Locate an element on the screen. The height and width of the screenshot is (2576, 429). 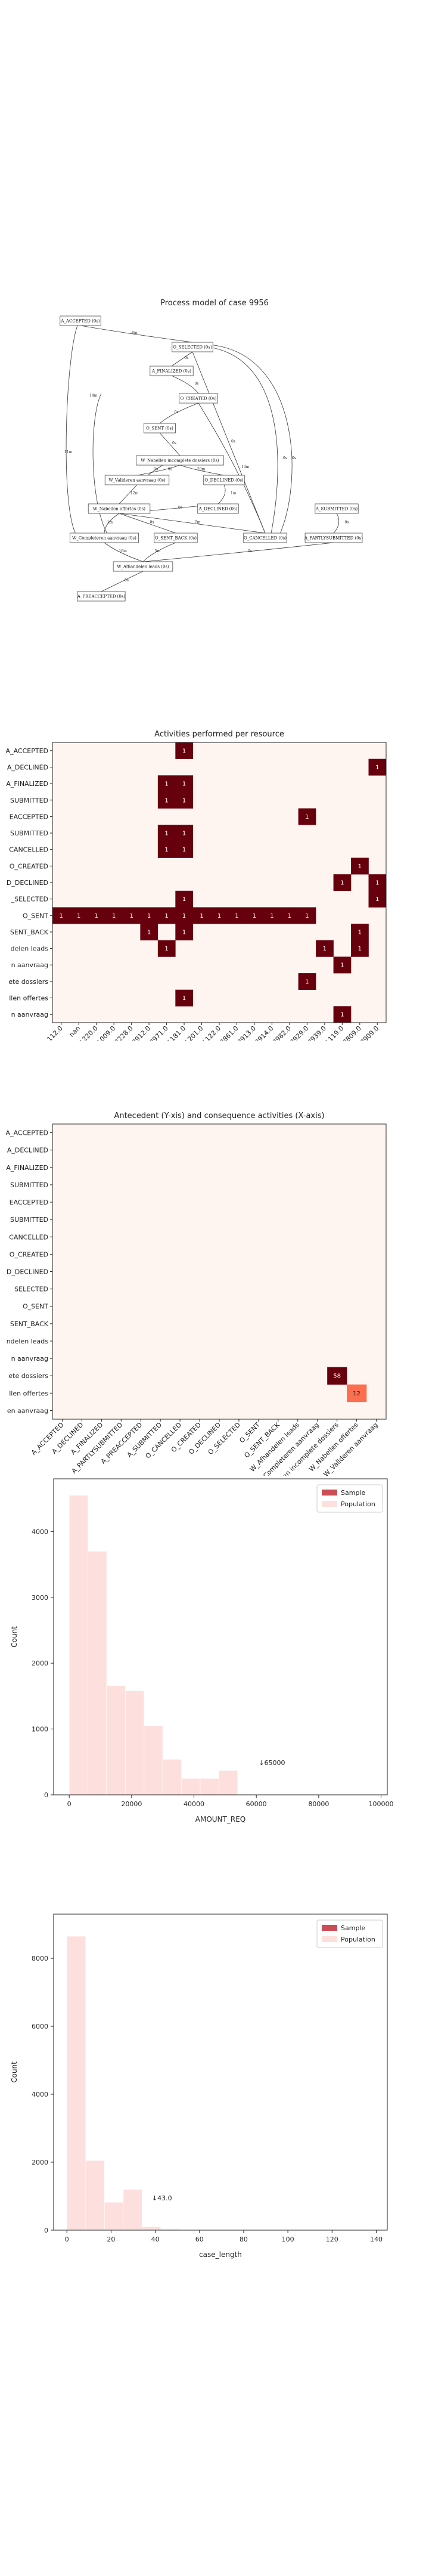
x-tick-label: 60 is located at coordinates (199, 2239).